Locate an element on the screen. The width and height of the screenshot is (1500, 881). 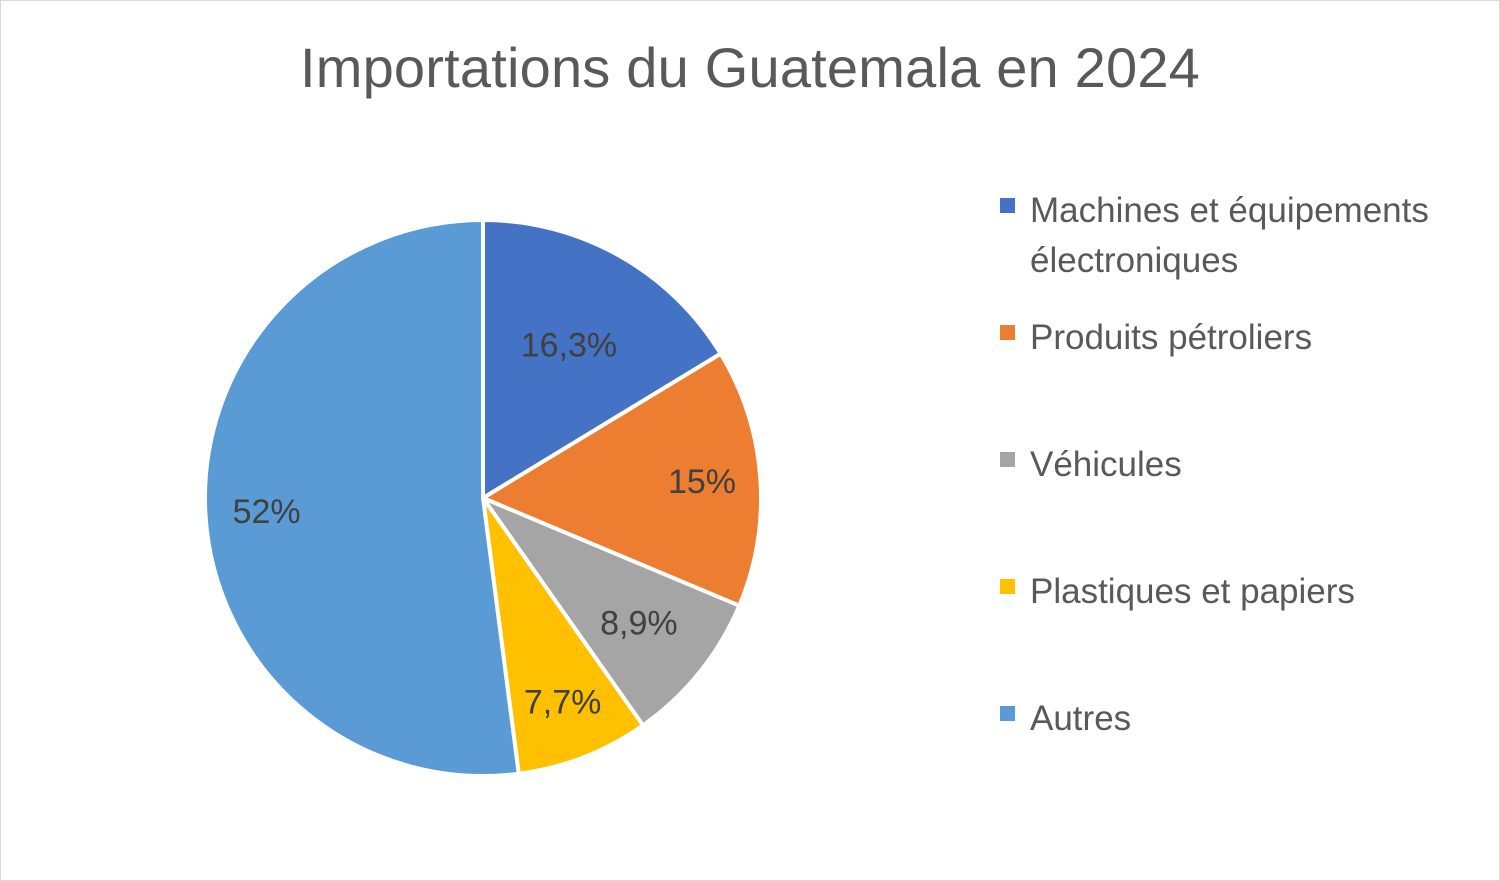
data-label-autres: 52% is located at coordinates (267, 512).